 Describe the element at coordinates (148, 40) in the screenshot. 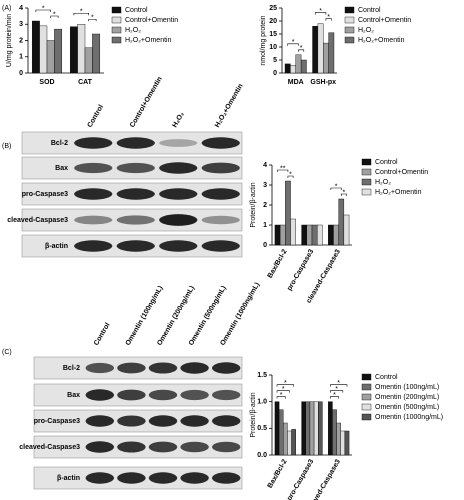

I see `legend-label: H₂O₂+Omentin` at that location.